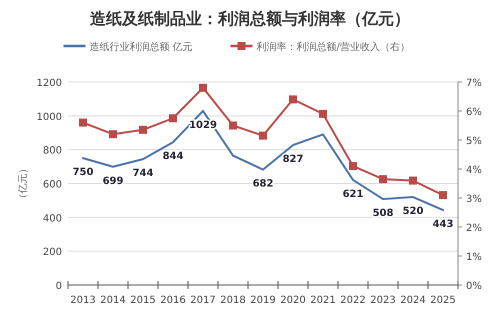 Image resolution: width=500 pixels, height=325 pixels. Describe the element at coordinates (113, 181) in the screenshot. I see `data-label: 699` at that location.